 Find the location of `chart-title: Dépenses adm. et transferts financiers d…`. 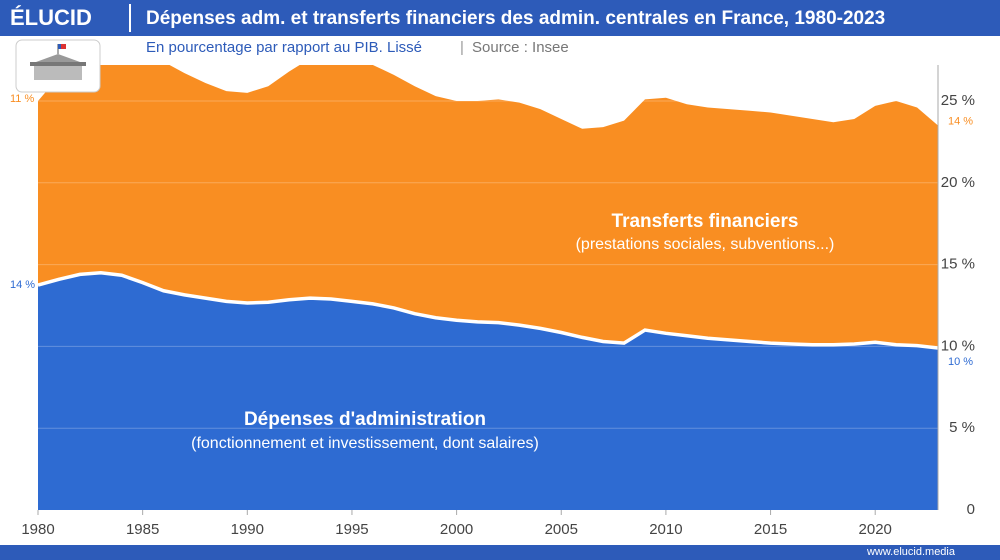

chart-title: Dépenses adm. et transferts financiers d… is located at coordinates (515, 18).